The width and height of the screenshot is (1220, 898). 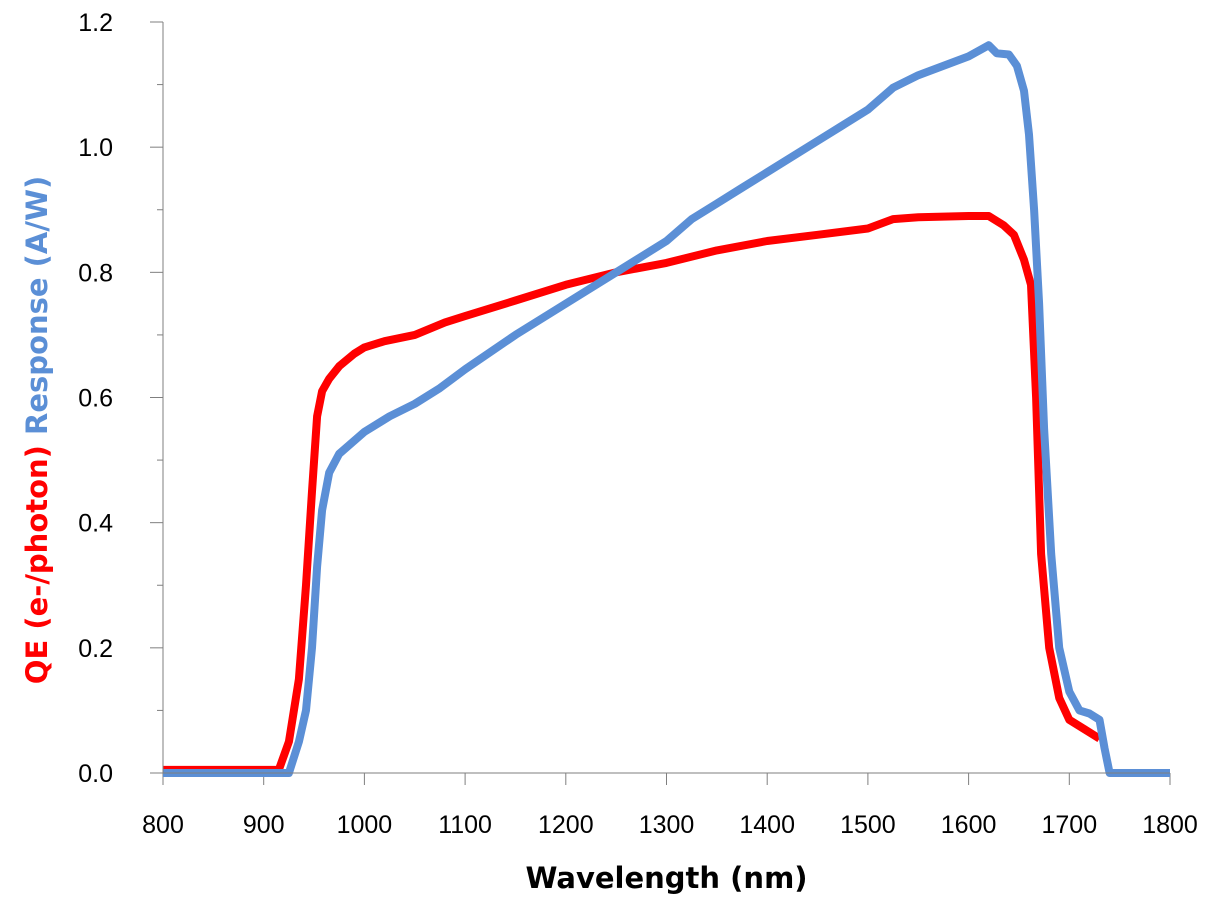 I want to click on x-tick-label: 900, so click(x=264, y=825).